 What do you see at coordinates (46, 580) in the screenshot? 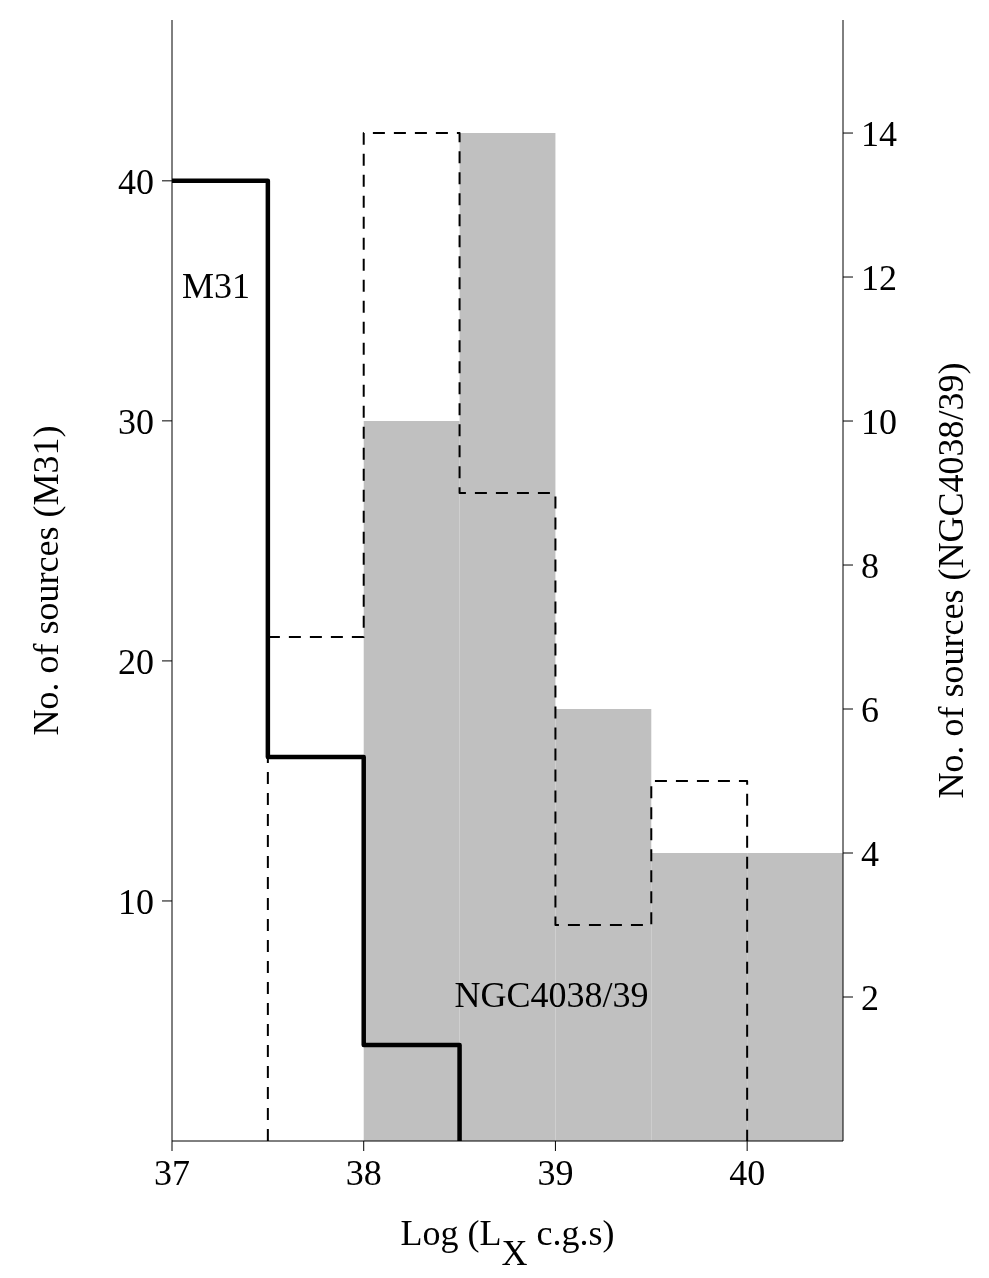
I see `y-axis-title: No. of sources (M31)` at bounding box center [46, 580].